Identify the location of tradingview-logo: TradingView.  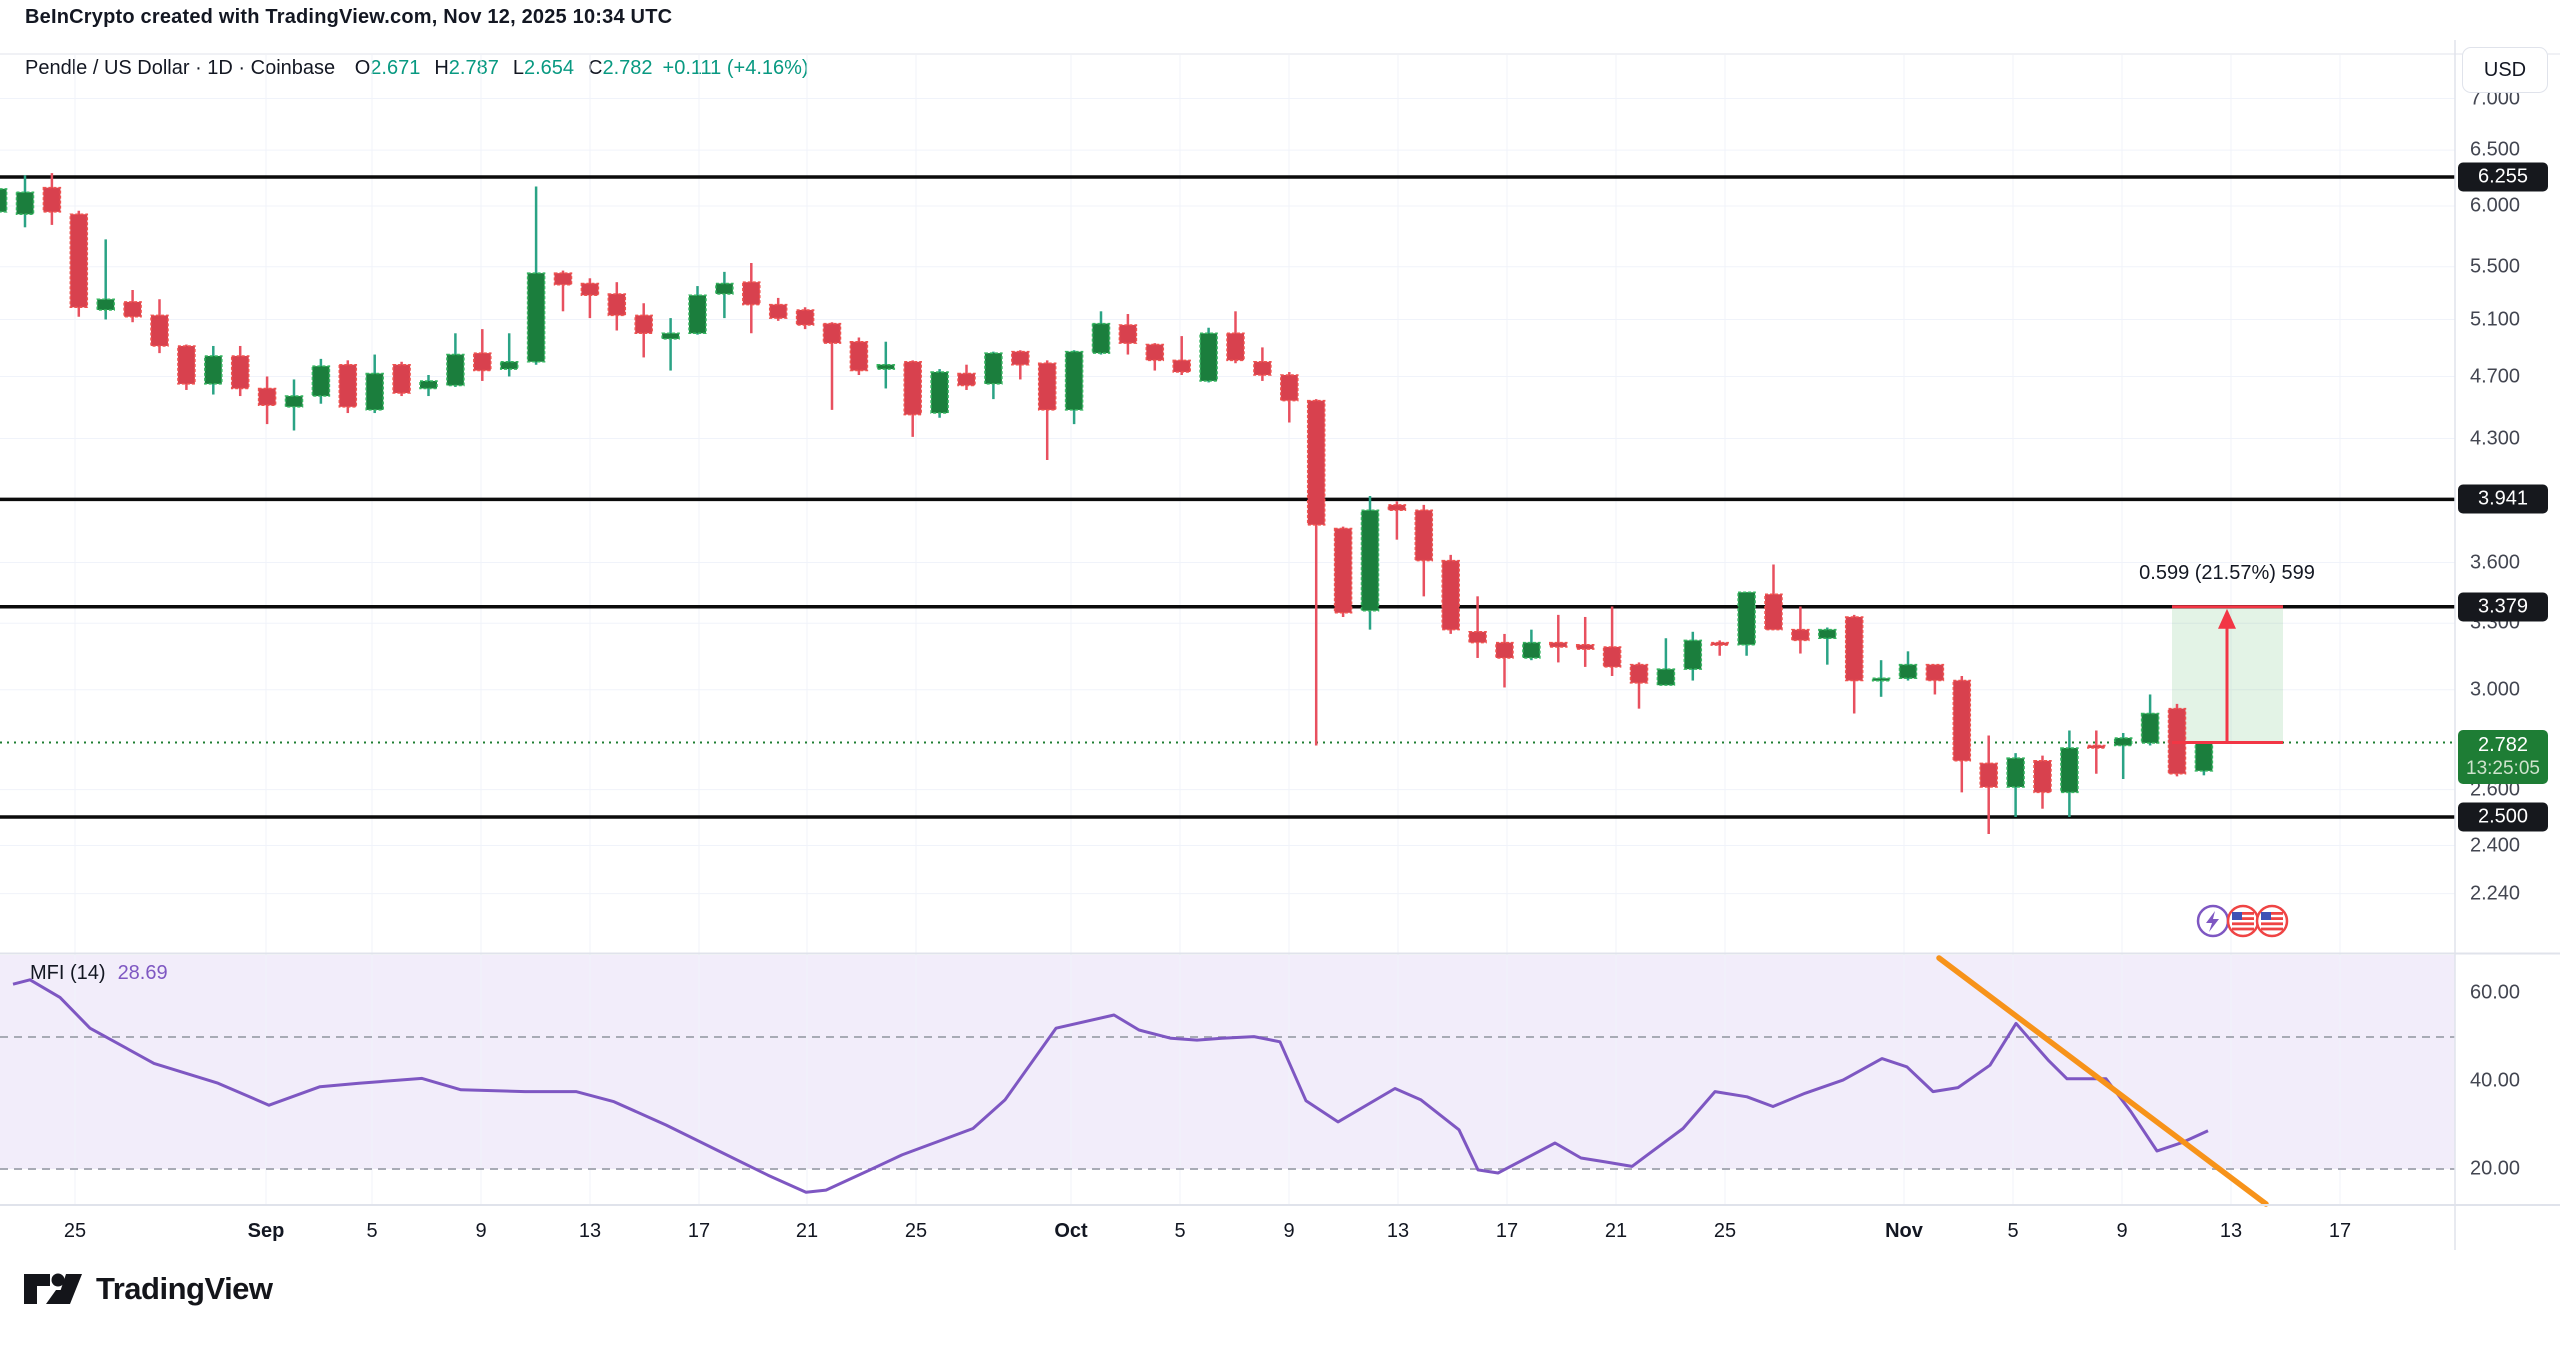
(147, 1289).